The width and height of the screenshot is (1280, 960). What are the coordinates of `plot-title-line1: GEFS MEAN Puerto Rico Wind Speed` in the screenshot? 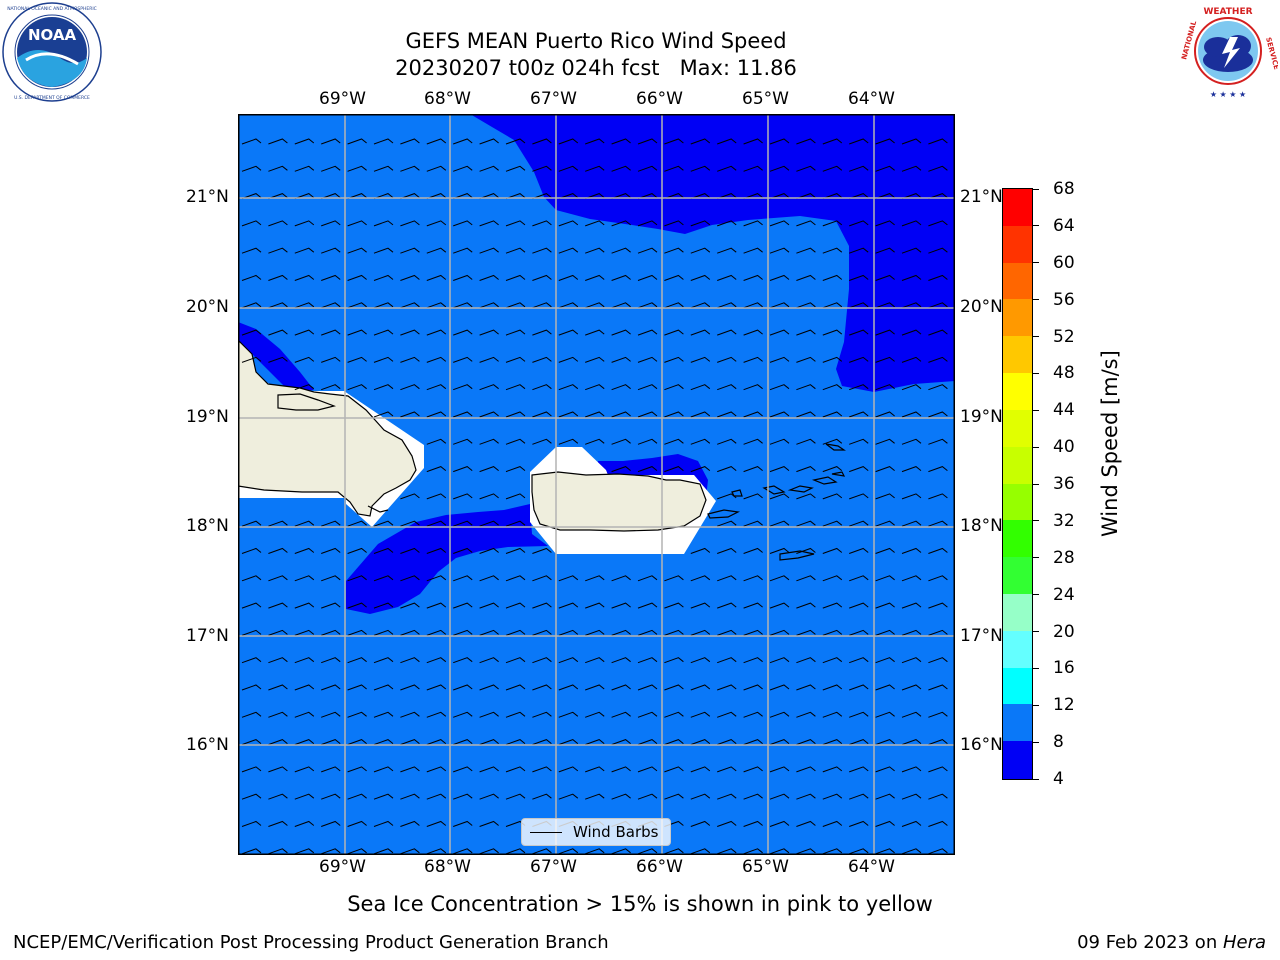 It's located at (596, 41).